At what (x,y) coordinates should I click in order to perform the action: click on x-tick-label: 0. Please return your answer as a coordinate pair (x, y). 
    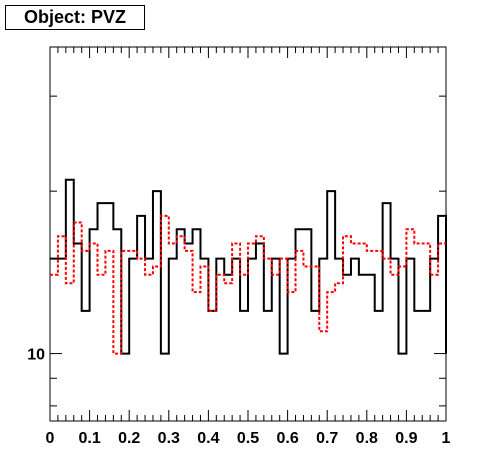
    Looking at the image, I should click on (50, 438).